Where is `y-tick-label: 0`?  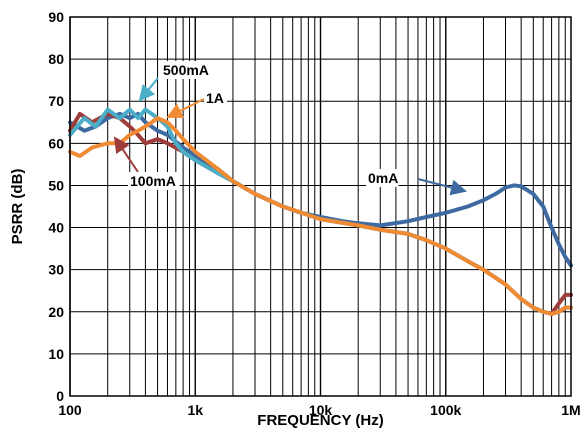 y-tick-label: 0 is located at coordinates (60, 396).